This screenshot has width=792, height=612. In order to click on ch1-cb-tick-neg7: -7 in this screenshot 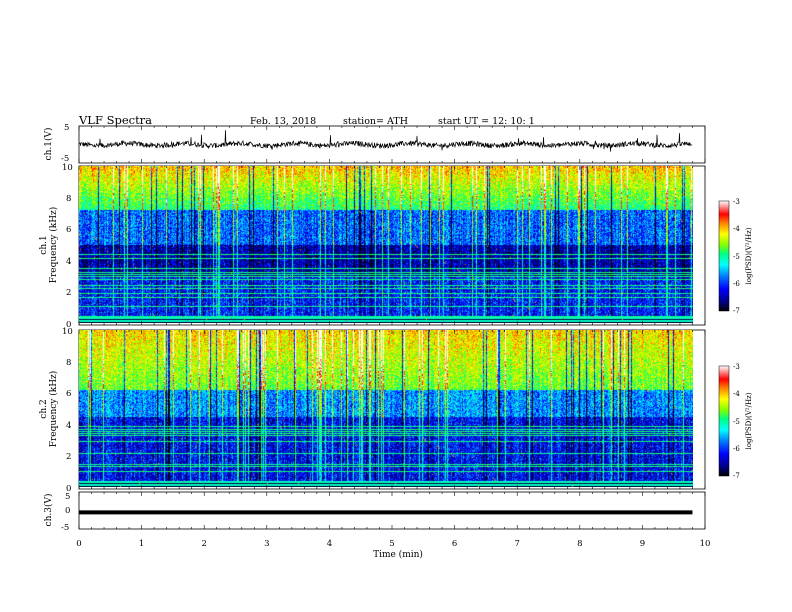, I will do `click(736, 311)`.